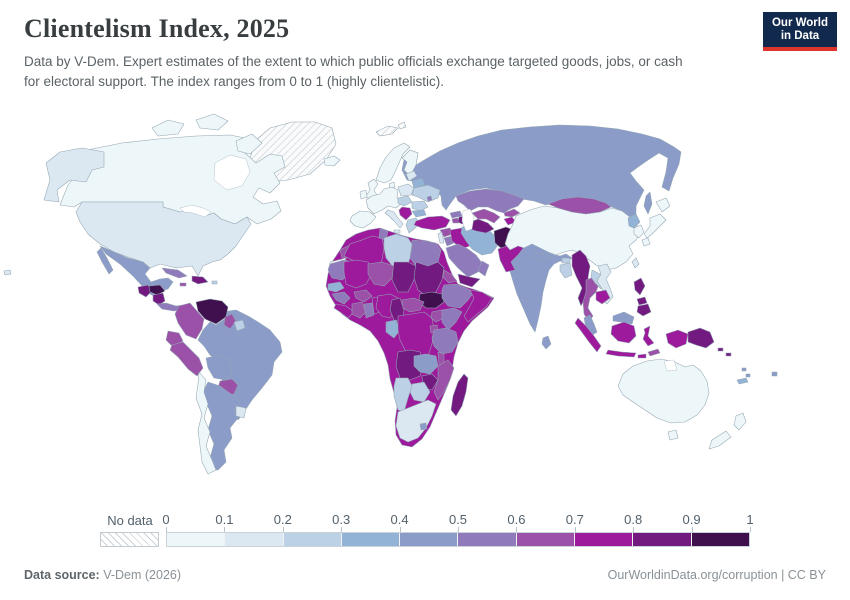 This screenshot has width=850, height=600. What do you see at coordinates (423, 426) in the screenshot?
I see `country-lesotho` at bounding box center [423, 426].